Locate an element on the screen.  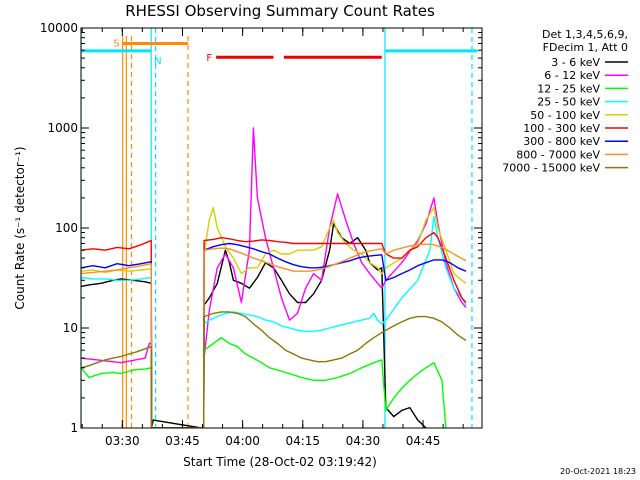
legend-header-line: Det 1,3,4,5,6,9, is located at coordinates (585, 34).